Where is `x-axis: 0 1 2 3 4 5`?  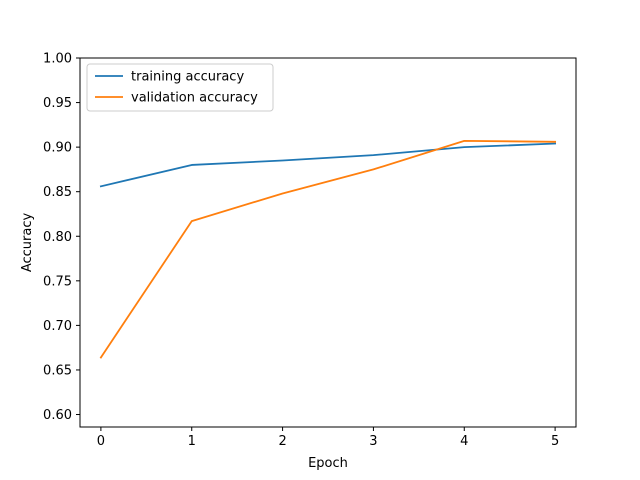 x-axis: 0 1 2 3 4 5 is located at coordinates (328, 438).